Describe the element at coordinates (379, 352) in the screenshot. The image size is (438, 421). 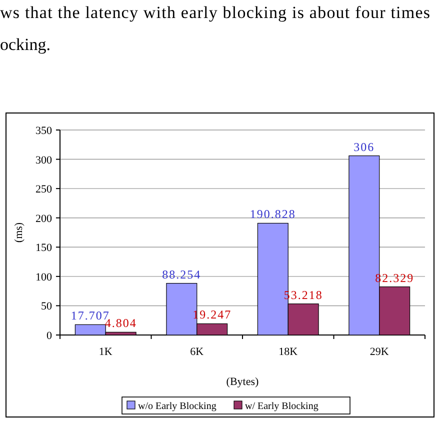
I see `x-tick-label: 29K` at that location.